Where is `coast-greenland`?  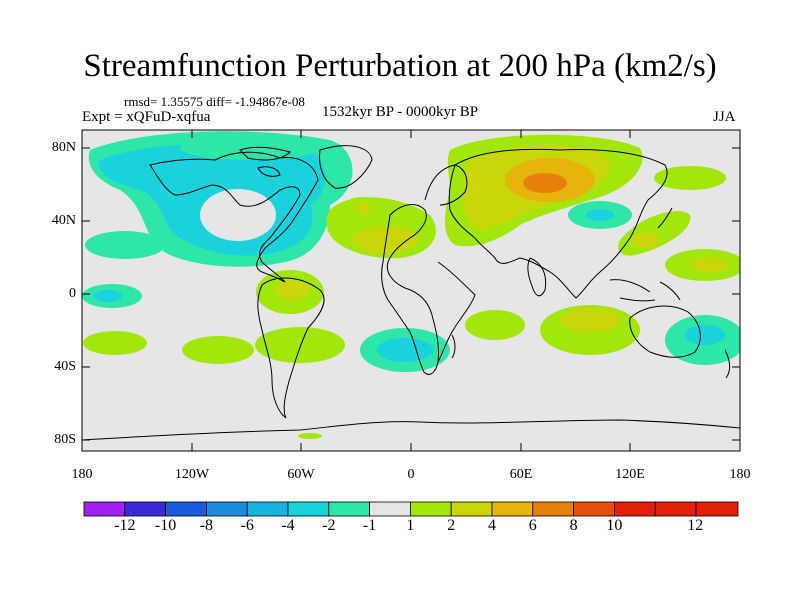 coast-greenland is located at coordinates (346, 167).